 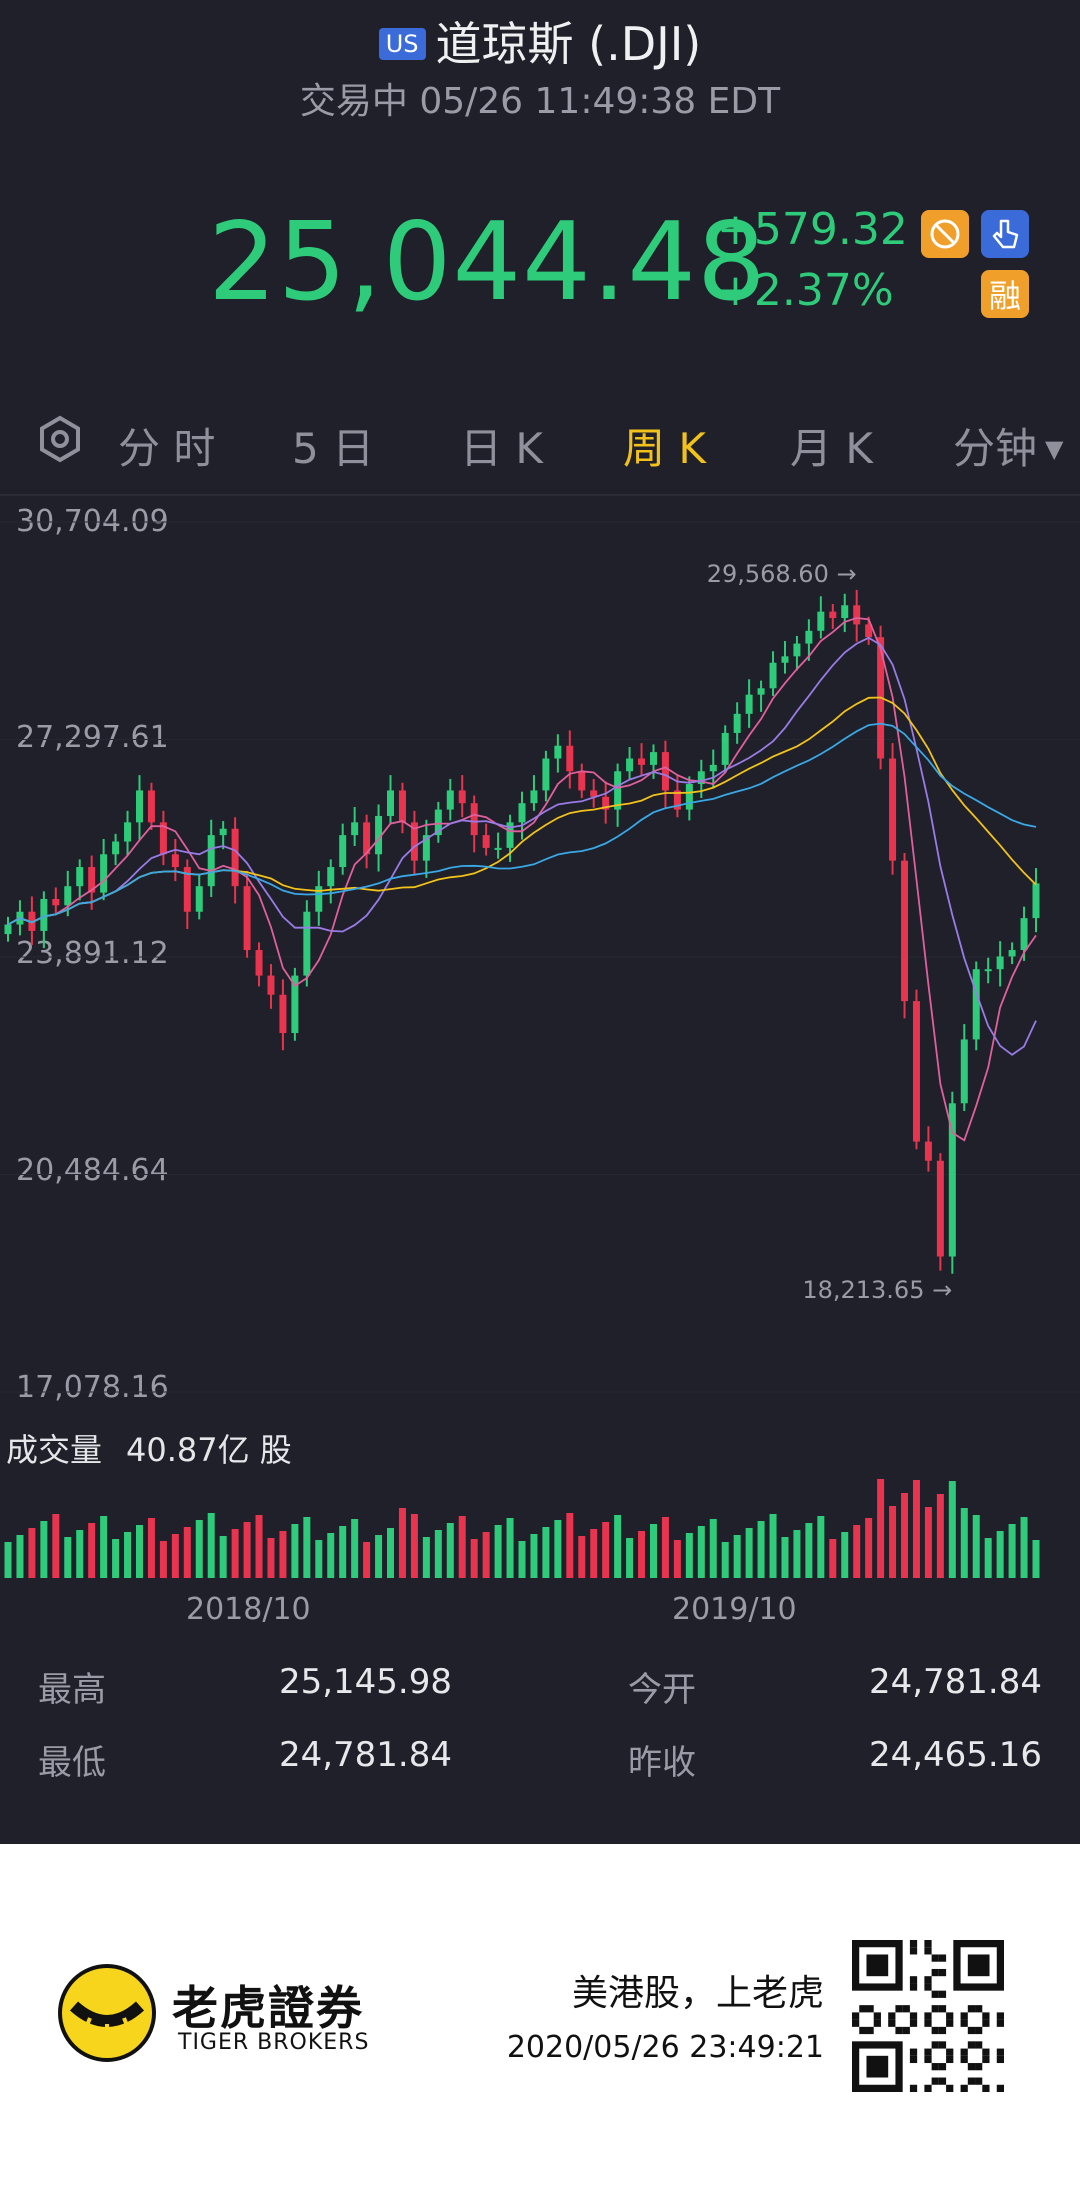 What do you see at coordinates (928, 2016) in the screenshot?
I see `qr-code-icon` at bounding box center [928, 2016].